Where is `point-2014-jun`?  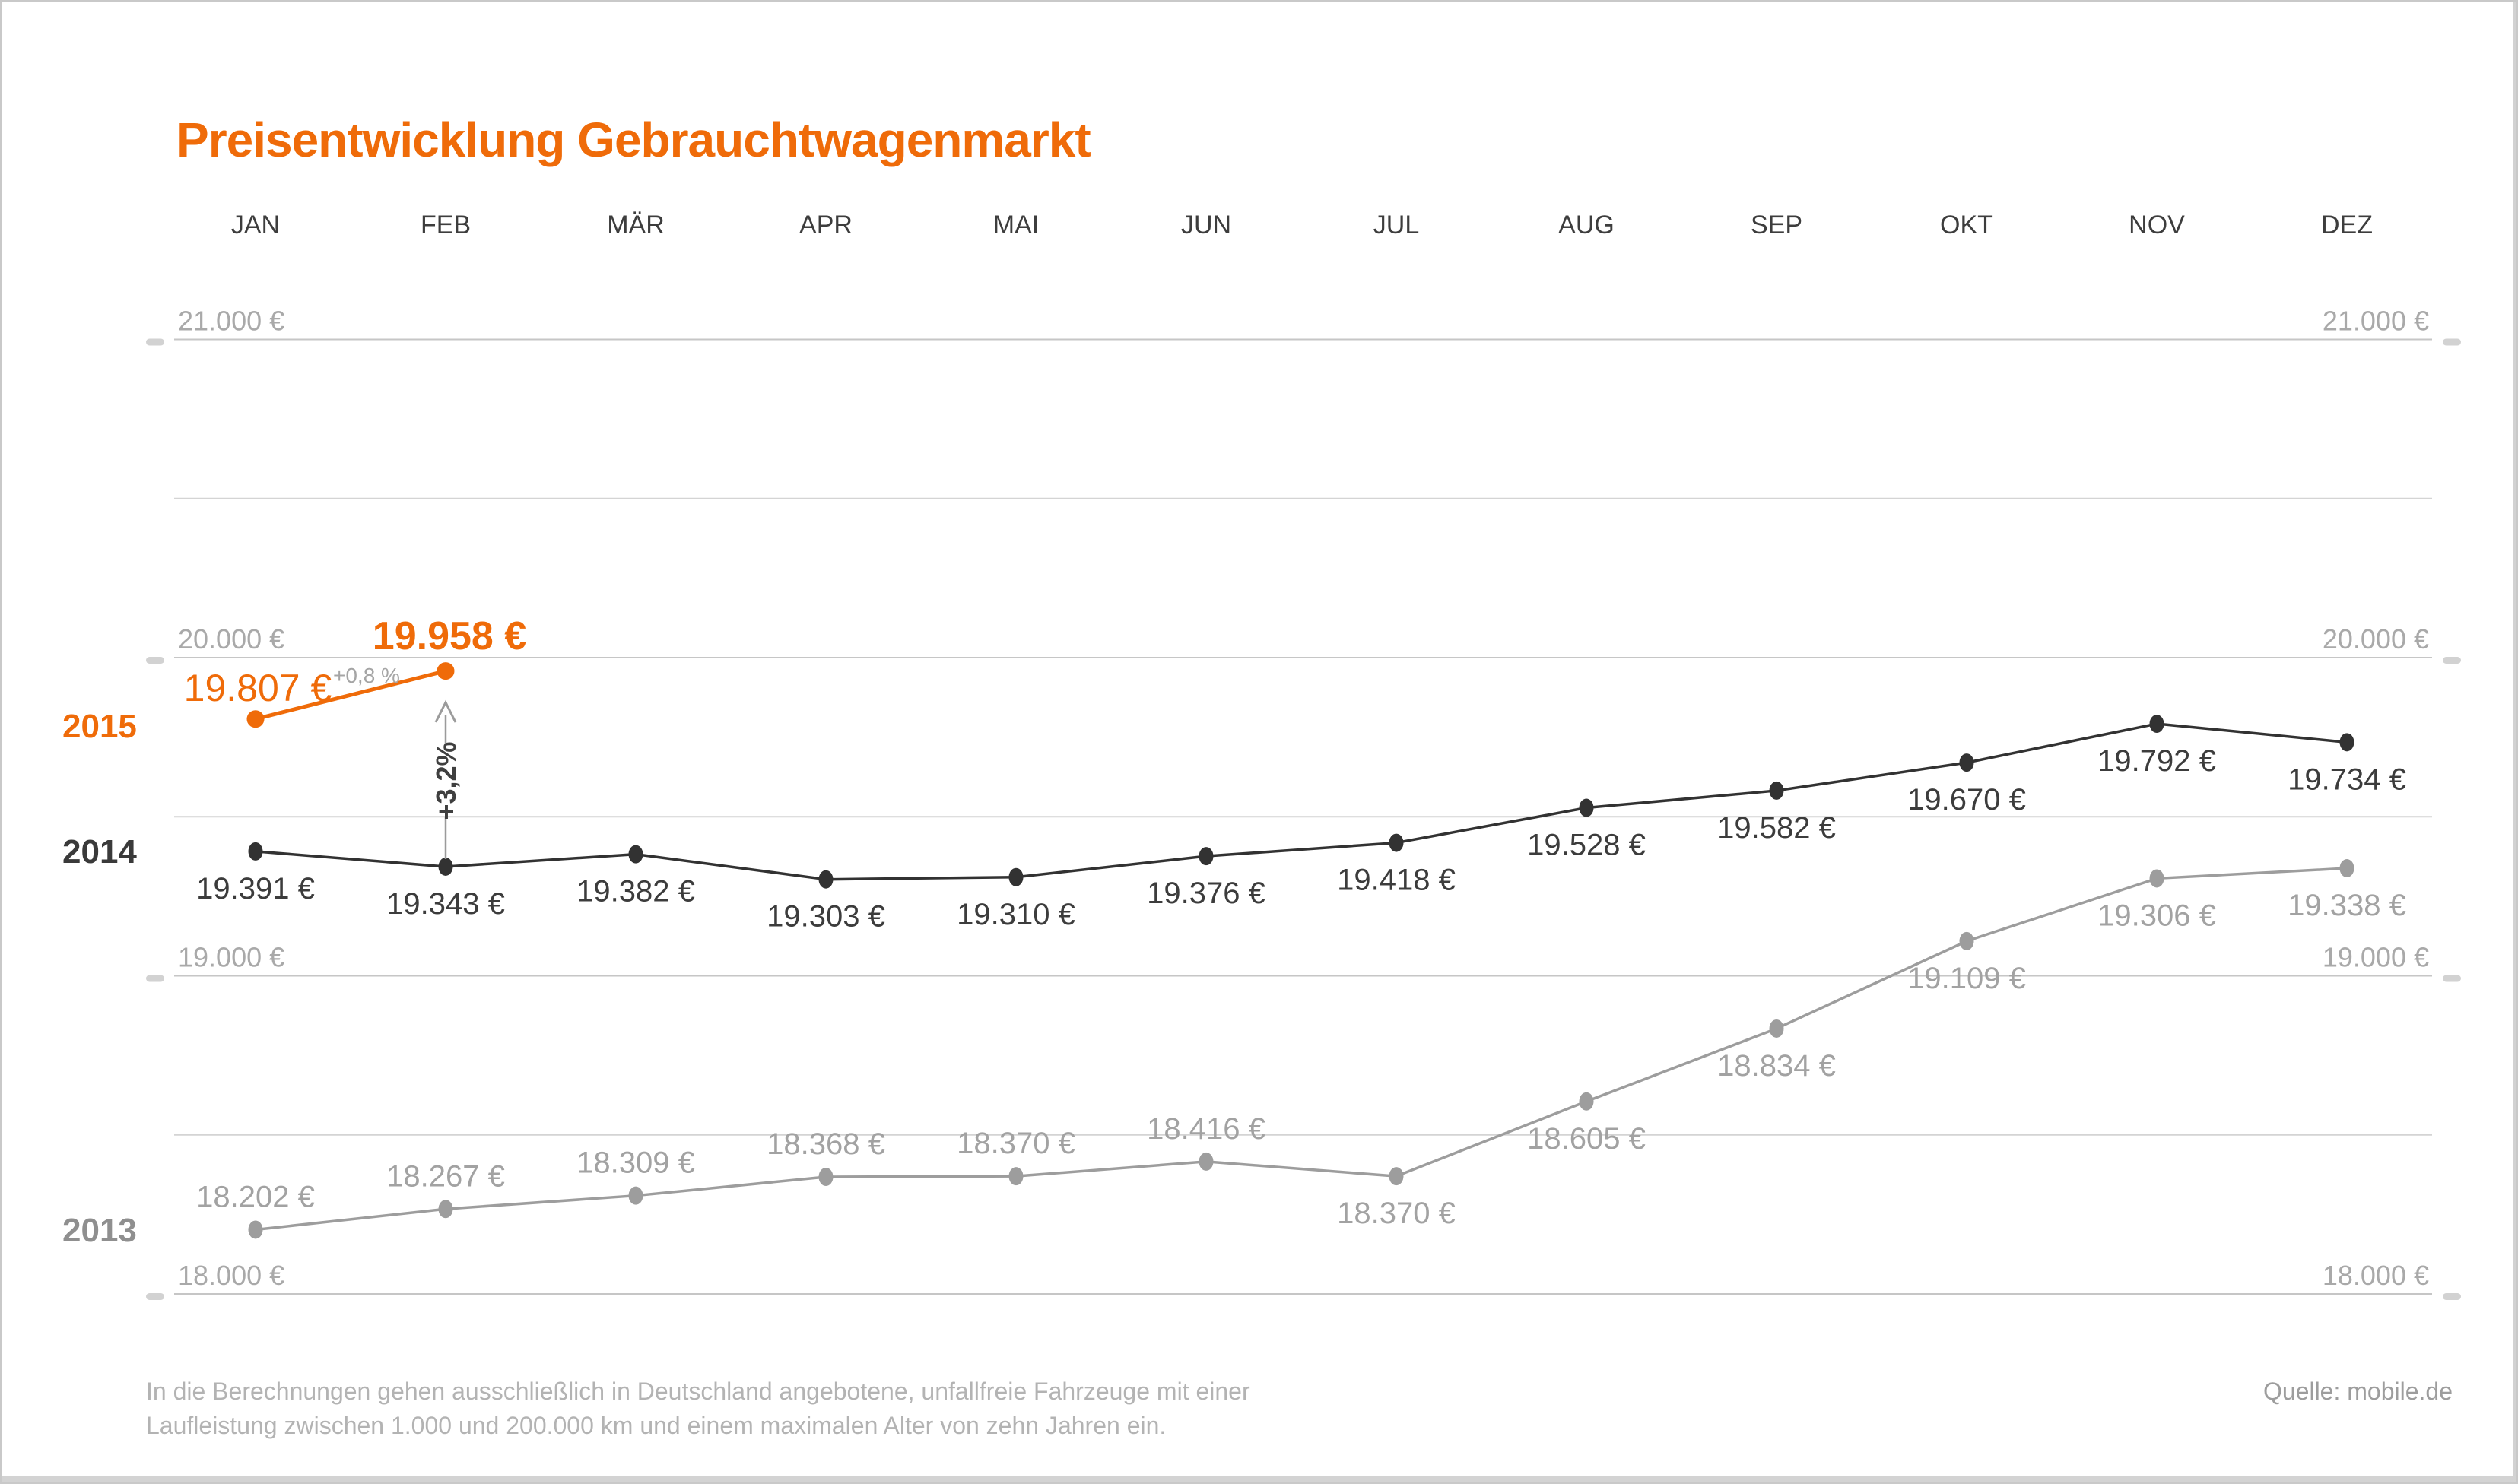
point-2014-jun is located at coordinates (1207, 857).